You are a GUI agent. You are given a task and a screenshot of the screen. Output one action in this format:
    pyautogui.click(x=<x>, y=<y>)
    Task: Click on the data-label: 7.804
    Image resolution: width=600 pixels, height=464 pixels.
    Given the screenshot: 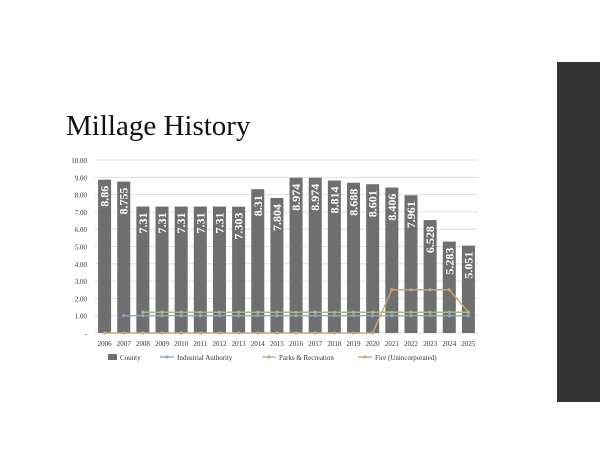 What is the action you would take?
    pyautogui.click(x=277, y=217)
    